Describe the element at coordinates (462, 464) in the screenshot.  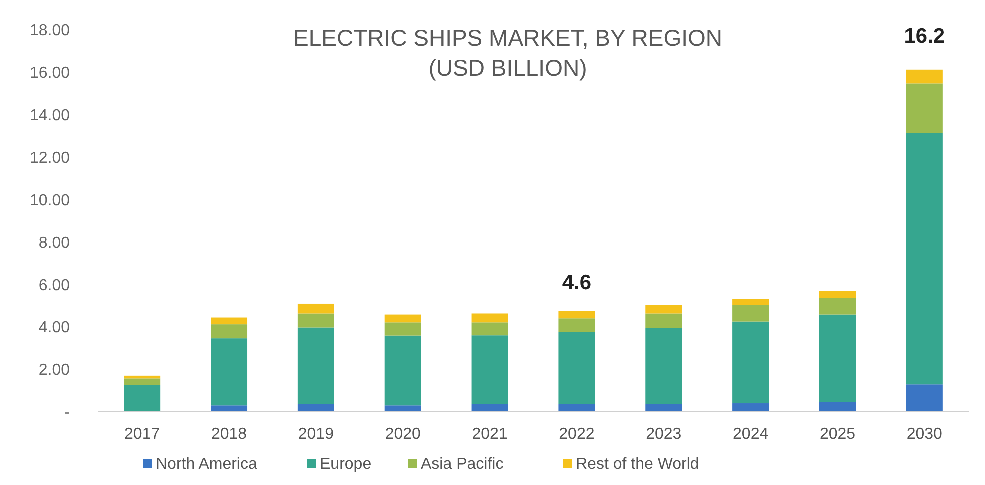
I see `legend-label: Asia Pacific` at that location.